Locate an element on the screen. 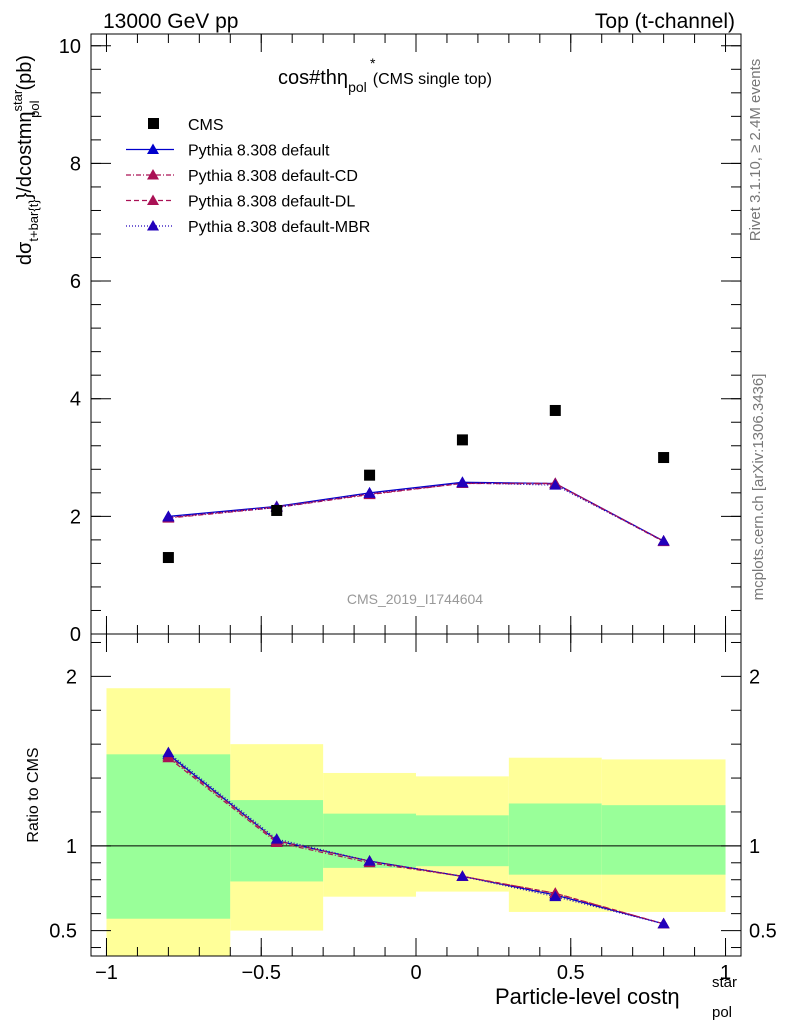  svg-text: star is located at coordinates (724, 982).